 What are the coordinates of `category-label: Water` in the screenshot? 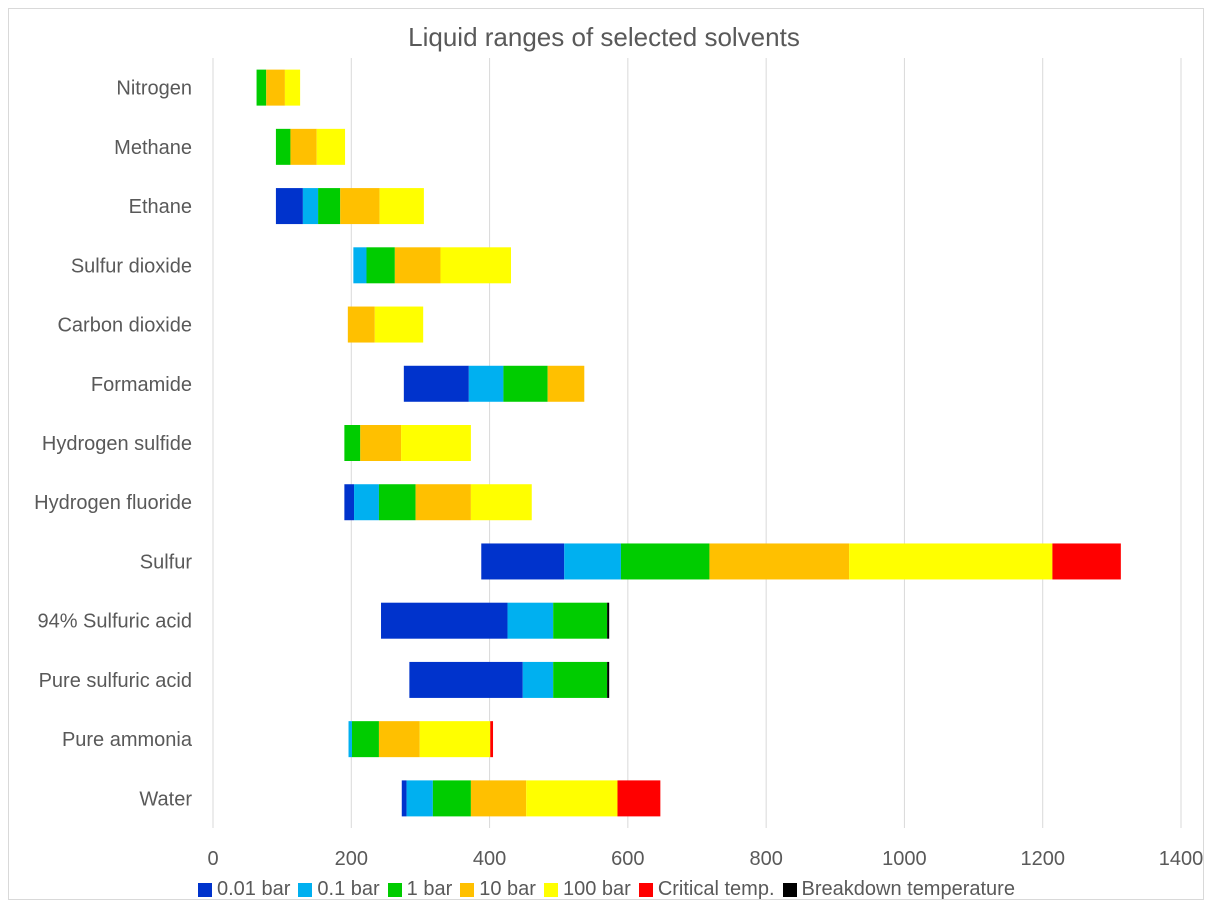 It's located at (165, 799).